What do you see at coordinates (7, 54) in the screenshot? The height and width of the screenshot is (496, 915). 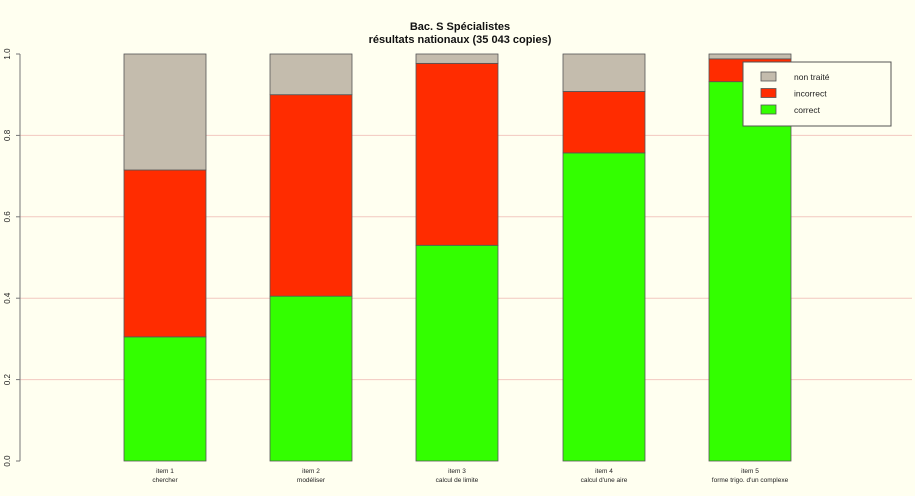 I see `y-tick-label: 1.0` at bounding box center [7, 54].